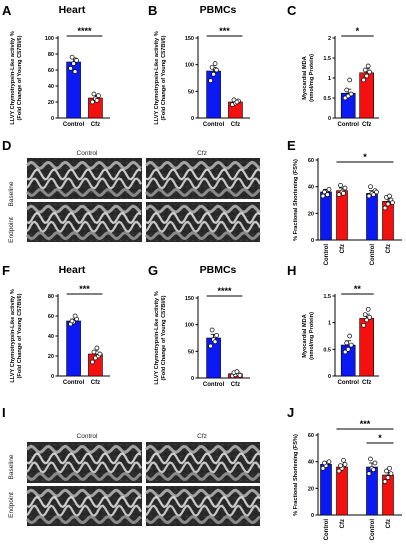  Describe the element at coordinates (305, 78) in the screenshot. I see `chart-c-ylabel: Myocardial MDA` at that location.